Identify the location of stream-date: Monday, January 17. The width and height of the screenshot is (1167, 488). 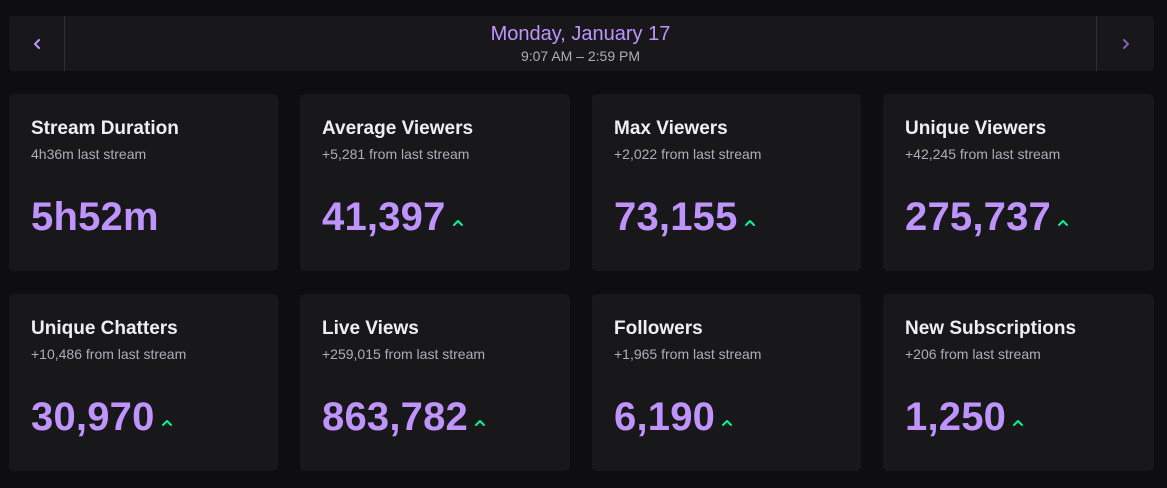
(580, 34).